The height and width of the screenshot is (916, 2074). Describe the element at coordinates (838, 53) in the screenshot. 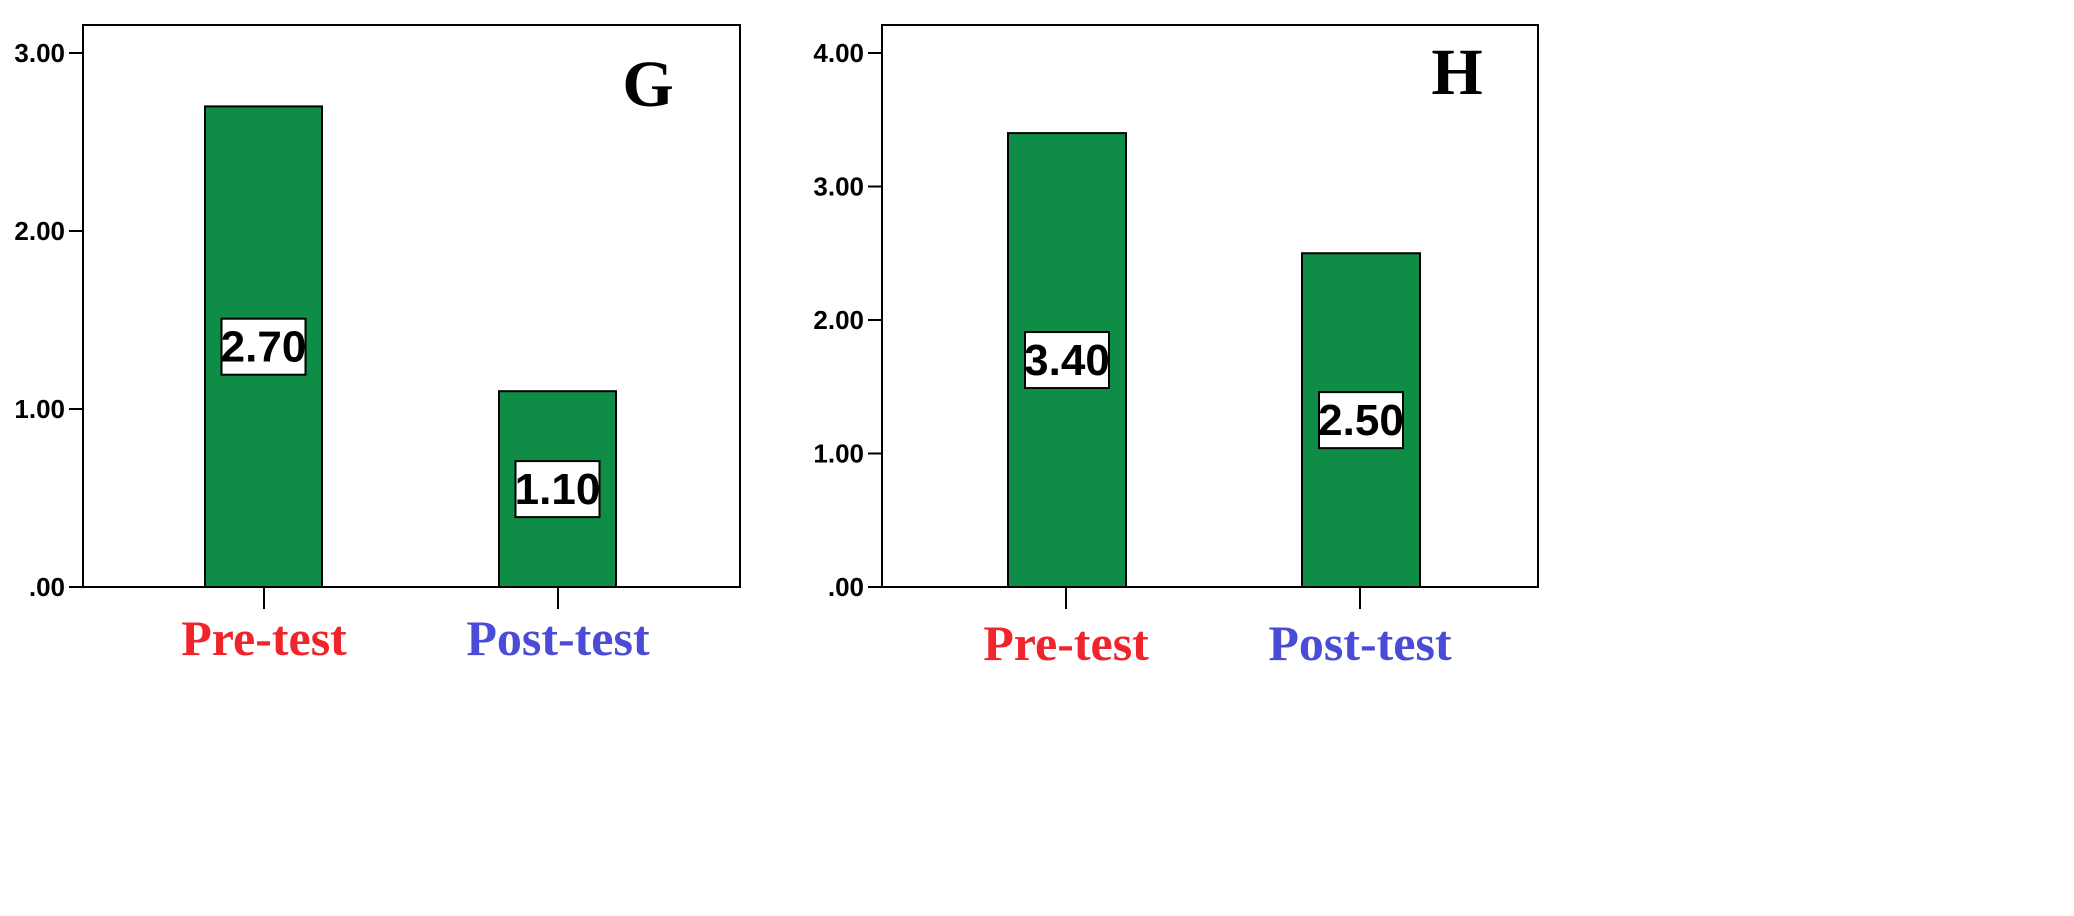

I see `y-tick-label: 4.00` at that location.